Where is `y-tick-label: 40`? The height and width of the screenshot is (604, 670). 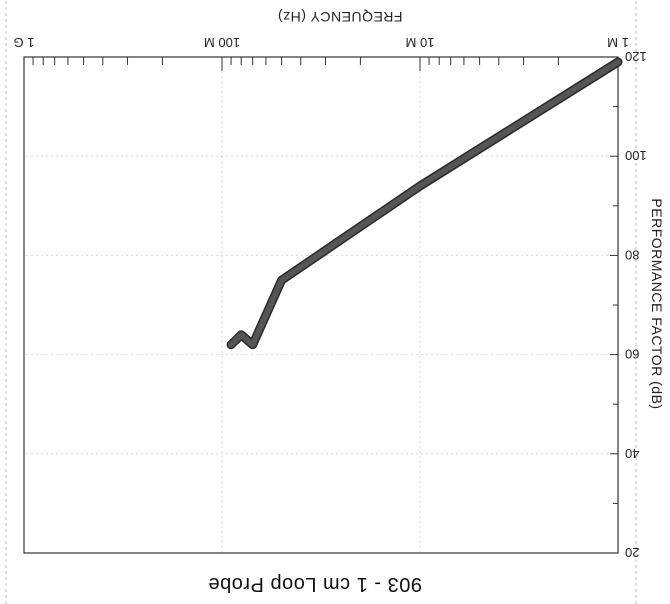 y-tick-label: 40 is located at coordinates (632, 453).